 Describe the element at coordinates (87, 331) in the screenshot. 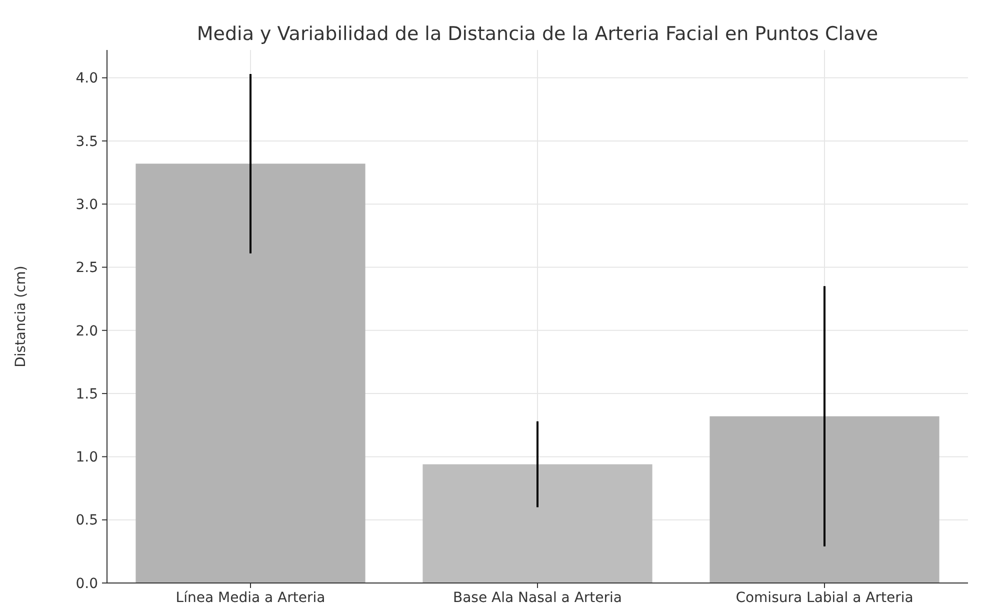

I see `y-tick-label: 2.0` at that location.